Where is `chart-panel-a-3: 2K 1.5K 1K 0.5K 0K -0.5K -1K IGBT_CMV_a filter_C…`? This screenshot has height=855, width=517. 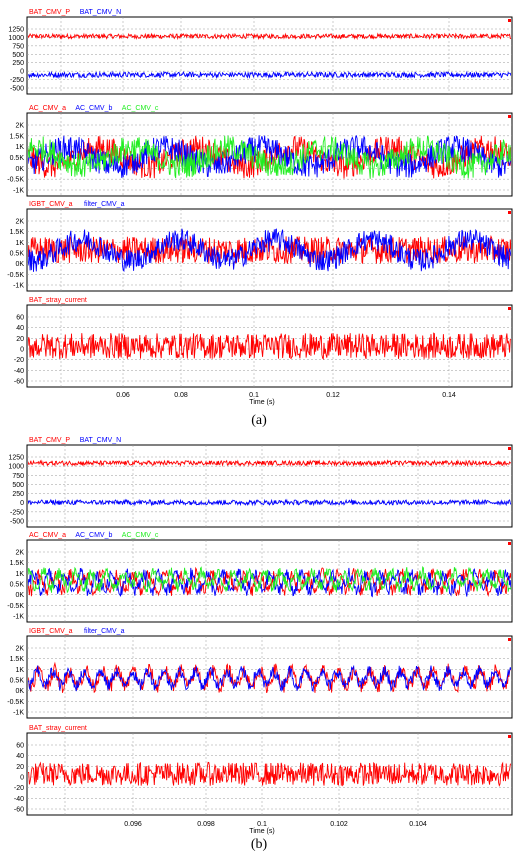 chart-panel-a-3: 2K 1.5K 1K 0.5K 0K -0.5K -1K IGBT_CMV_a filter_C… is located at coordinates (260, 246).